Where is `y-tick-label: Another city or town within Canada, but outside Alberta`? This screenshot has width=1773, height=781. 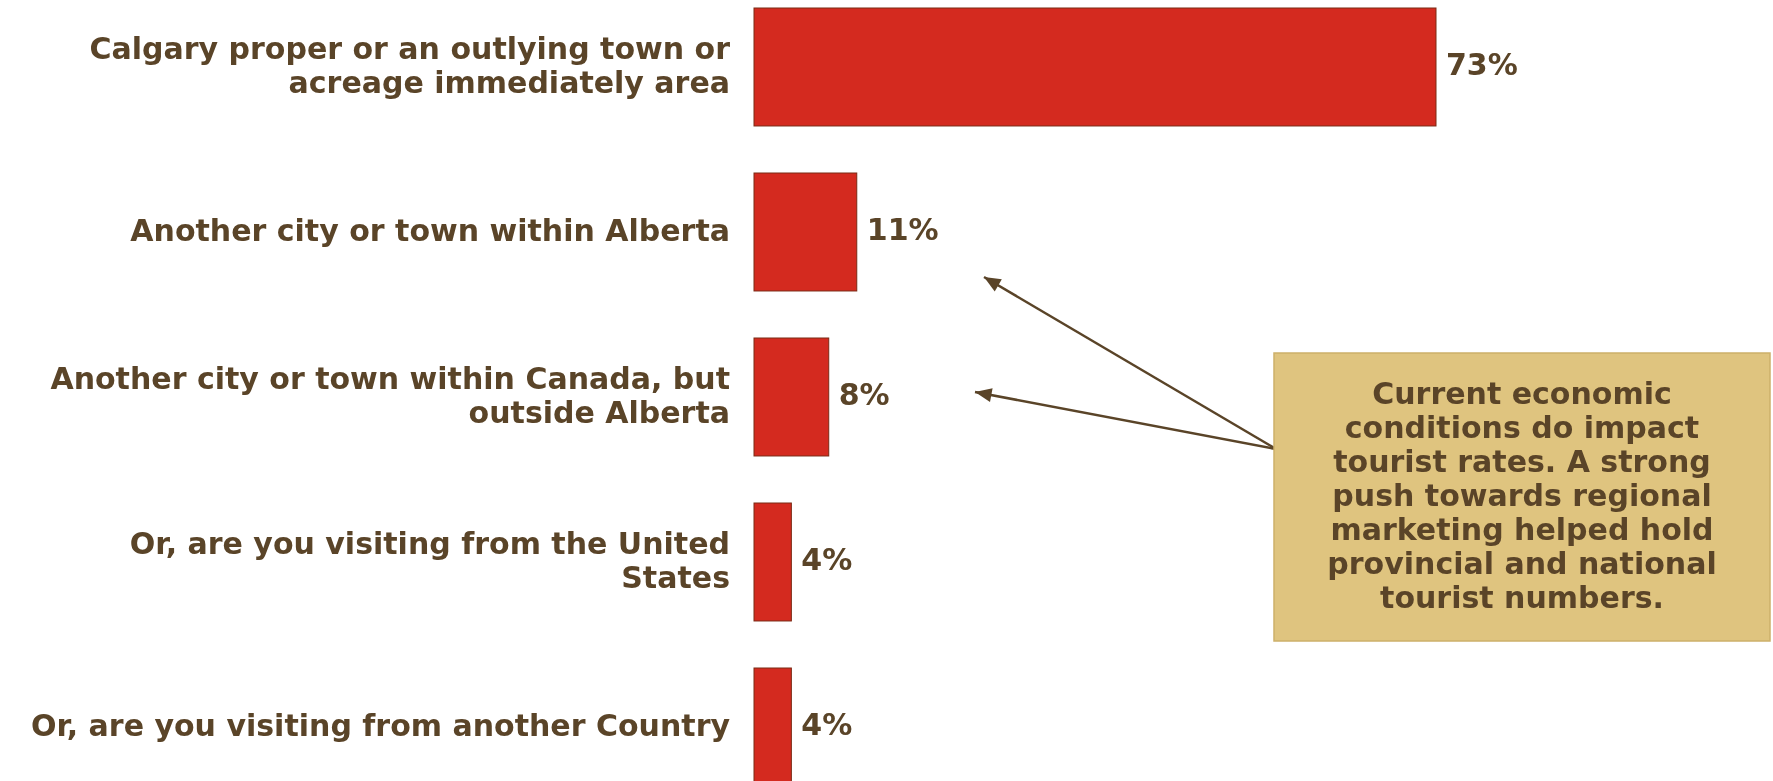
y-tick-label: Another city or town within Canada, but outside Alberta is located at coordinates (390, 395).